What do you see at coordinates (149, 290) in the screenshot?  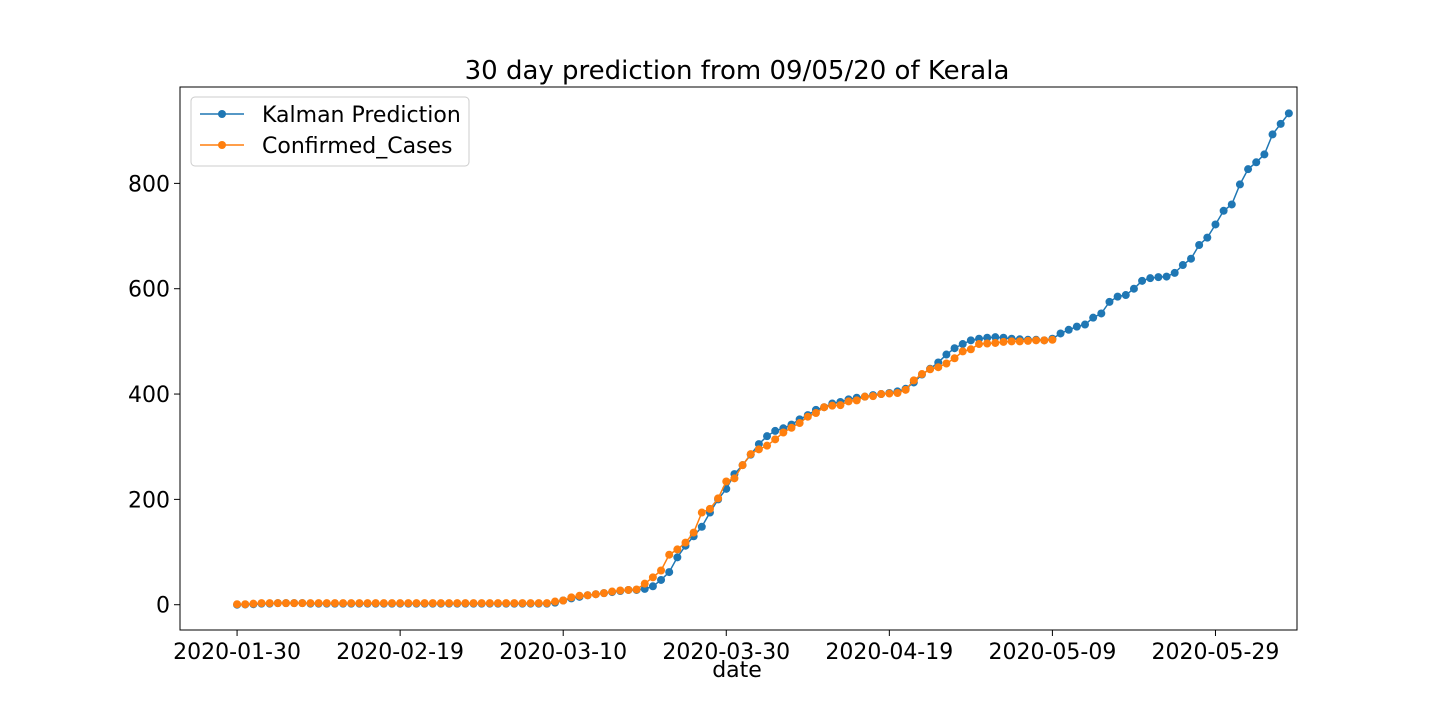 I see `y-tick-label: 600` at bounding box center [149, 290].